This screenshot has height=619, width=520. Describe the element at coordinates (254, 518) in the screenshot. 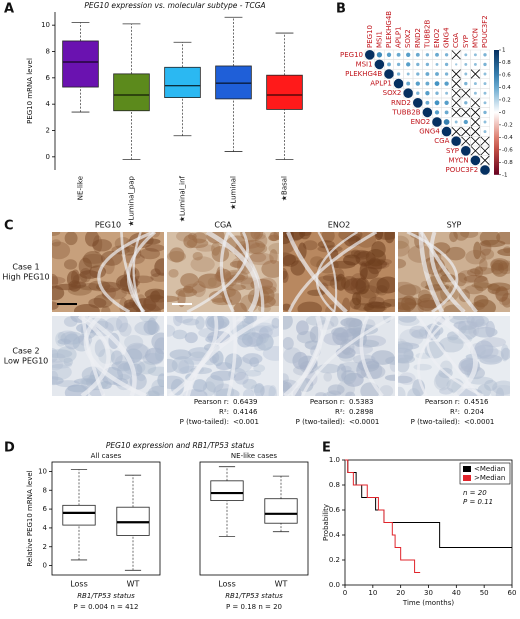

I see `plot-frame` at that location.